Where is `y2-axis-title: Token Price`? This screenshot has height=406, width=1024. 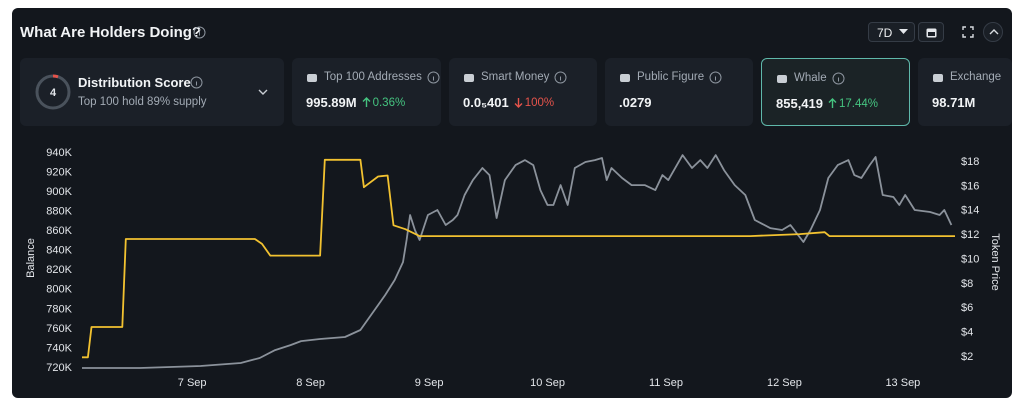
y2-axis-title: Token Price is located at coordinates (995, 261).